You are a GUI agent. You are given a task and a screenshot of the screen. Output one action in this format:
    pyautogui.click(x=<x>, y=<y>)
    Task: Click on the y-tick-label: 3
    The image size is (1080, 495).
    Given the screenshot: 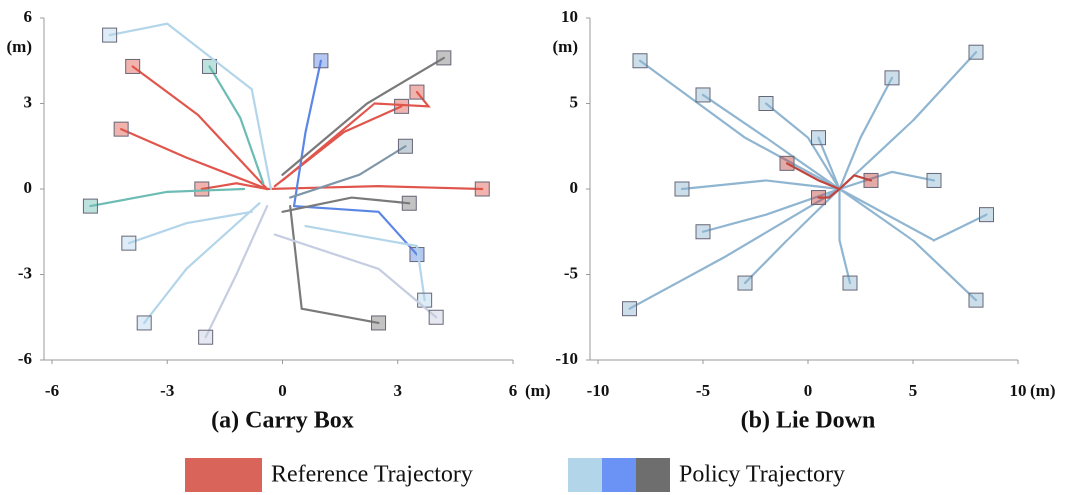 What is the action you would take?
    pyautogui.click(x=28, y=101)
    